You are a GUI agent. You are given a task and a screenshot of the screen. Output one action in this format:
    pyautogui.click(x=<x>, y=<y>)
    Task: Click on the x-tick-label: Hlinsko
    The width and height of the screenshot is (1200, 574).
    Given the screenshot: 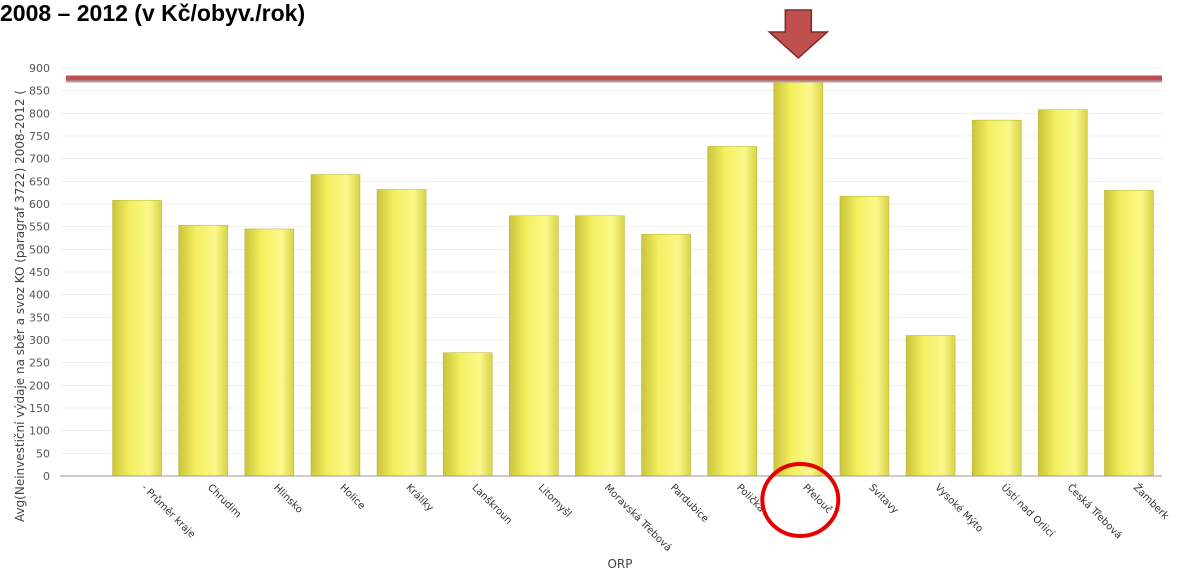 What is the action you would take?
    pyautogui.click(x=287, y=498)
    